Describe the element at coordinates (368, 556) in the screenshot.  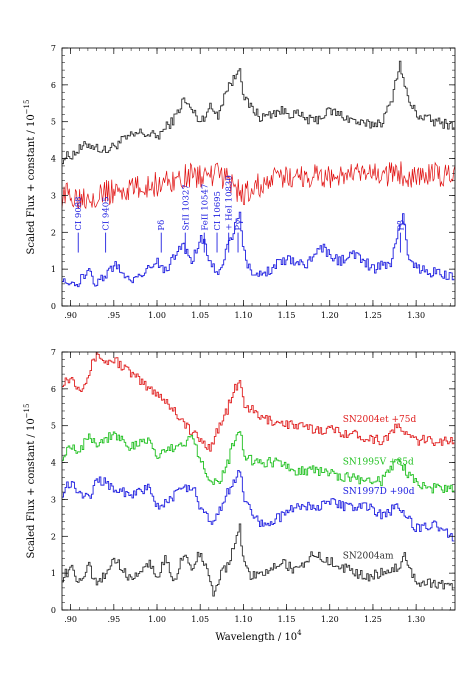
I see `series-label: SN2004am` at that location.